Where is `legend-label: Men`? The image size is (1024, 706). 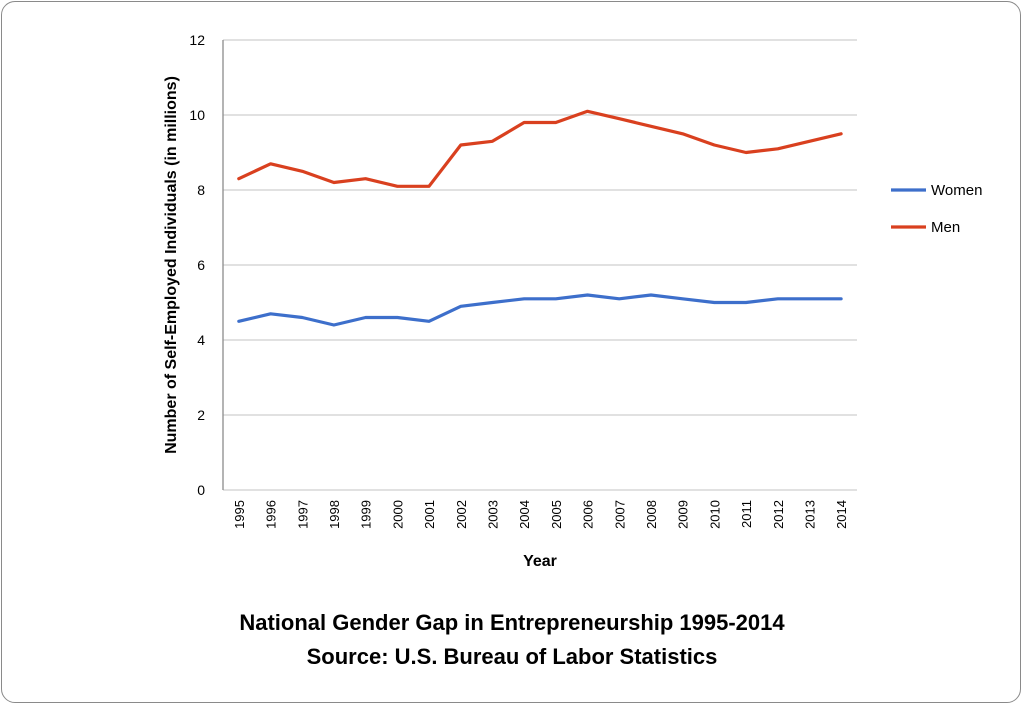 legend-label: Men is located at coordinates (945, 227).